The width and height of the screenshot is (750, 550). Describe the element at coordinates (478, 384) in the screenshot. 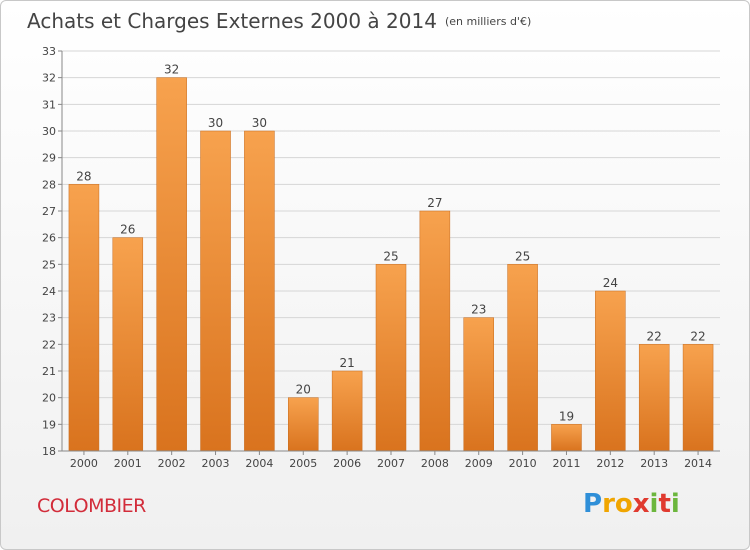

I see `bar-2009` at that location.